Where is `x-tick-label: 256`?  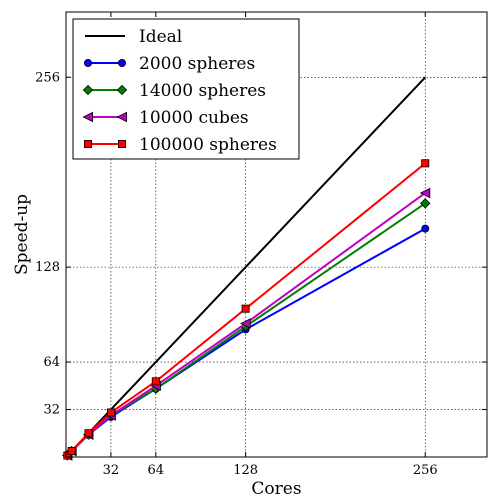
x-tick-label: 256 is located at coordinates (425, 470).